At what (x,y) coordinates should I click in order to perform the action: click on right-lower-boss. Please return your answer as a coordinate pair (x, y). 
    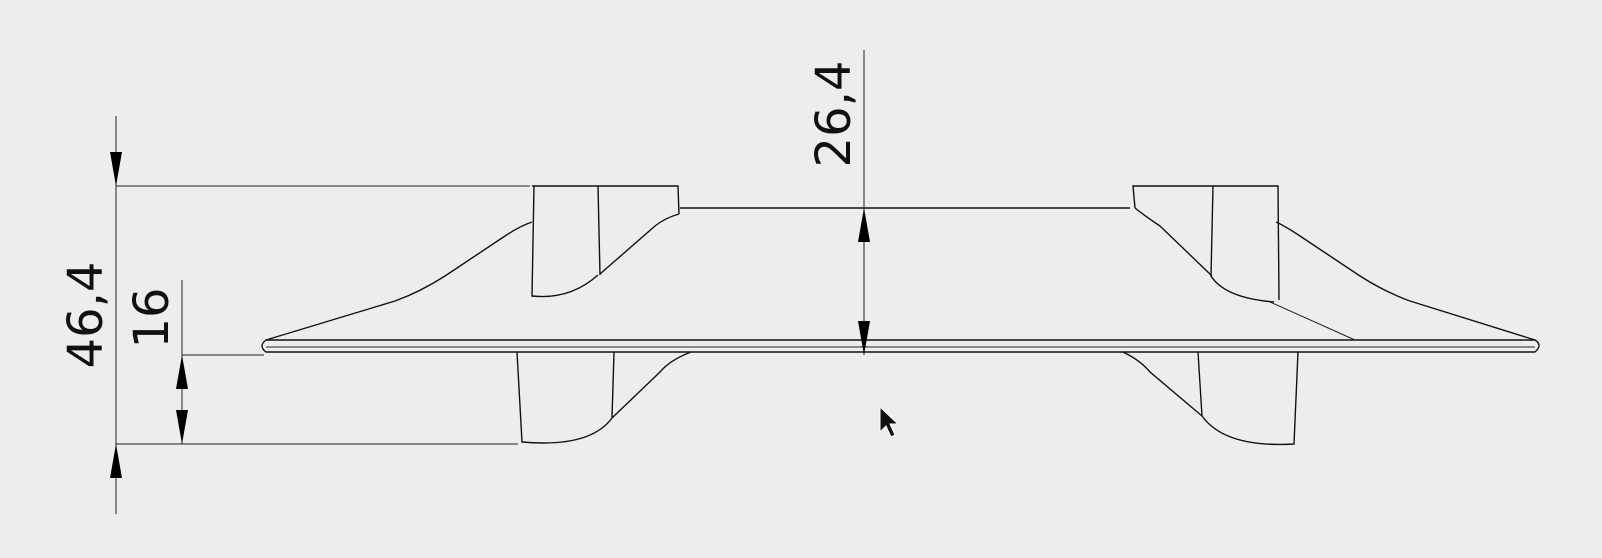
    Looking at the image, I should click on (1210, 398).